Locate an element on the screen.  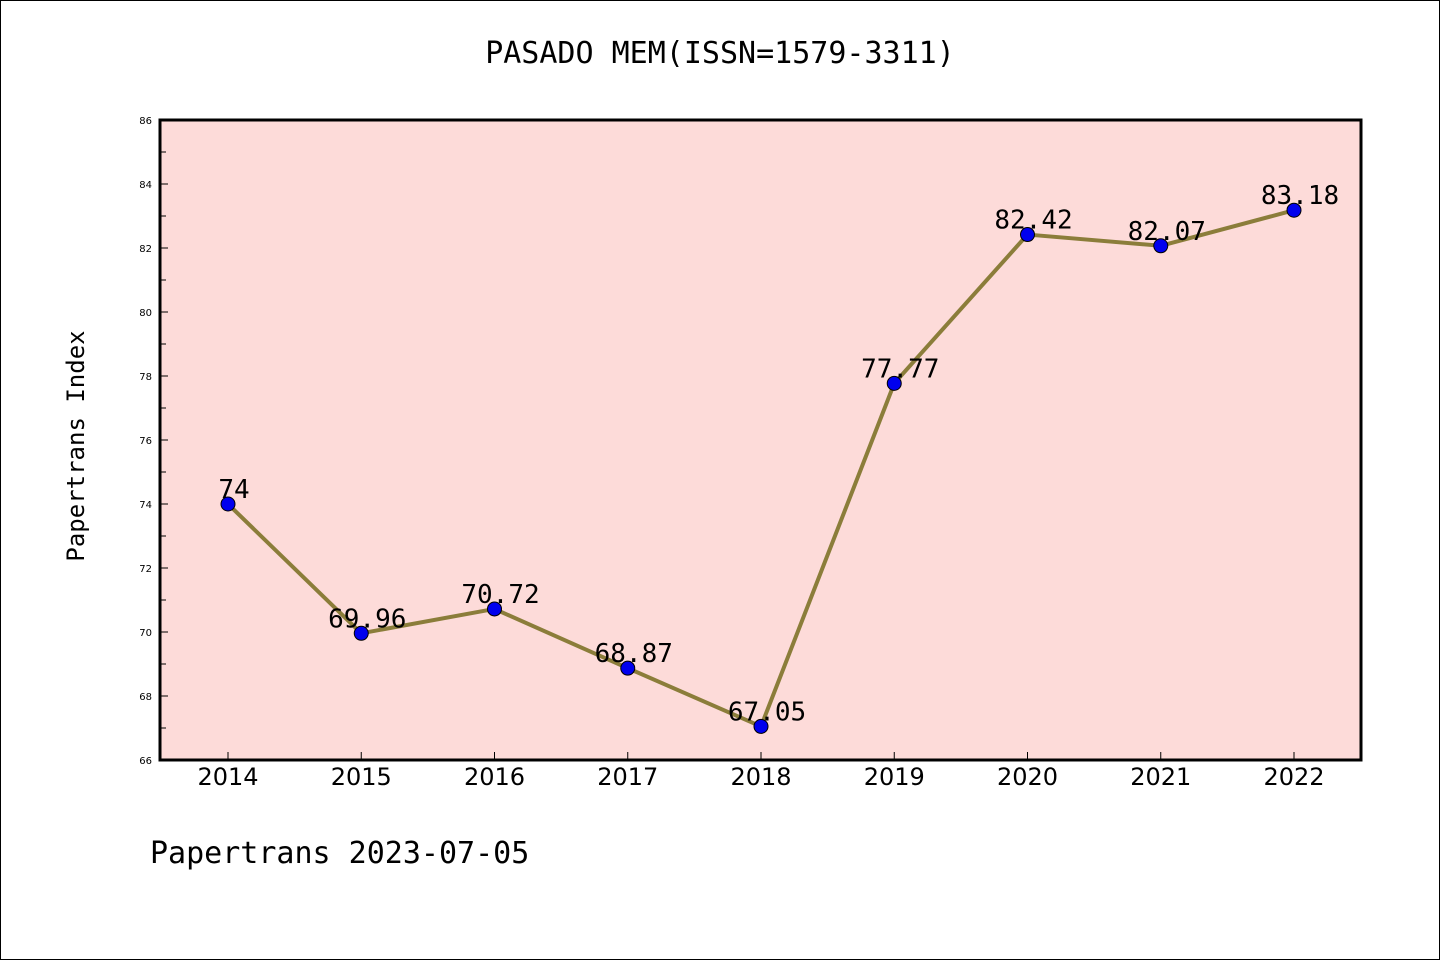
data-label: 70.72 is located at coordinates (500, 595).